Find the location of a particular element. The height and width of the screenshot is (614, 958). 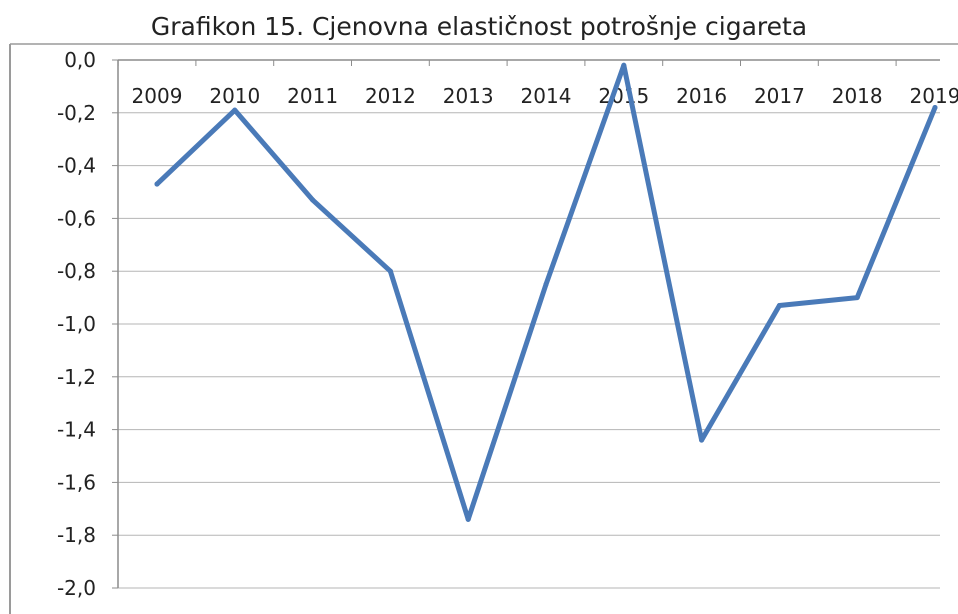

x-tick-label: 2019 is located at coordinates (934, 96).